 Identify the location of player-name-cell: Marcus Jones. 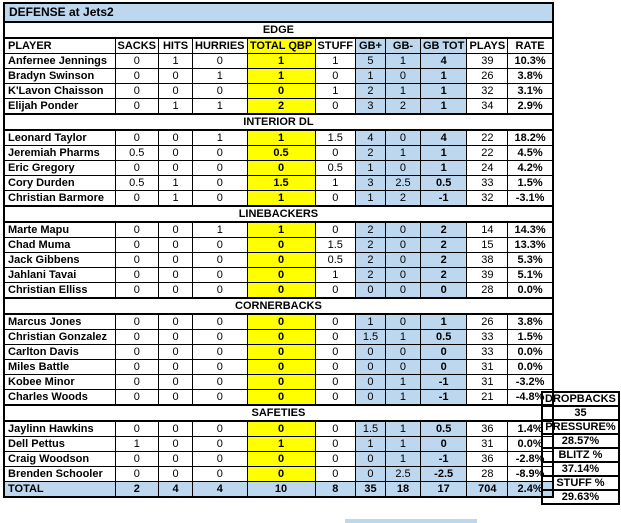
(59, 321).